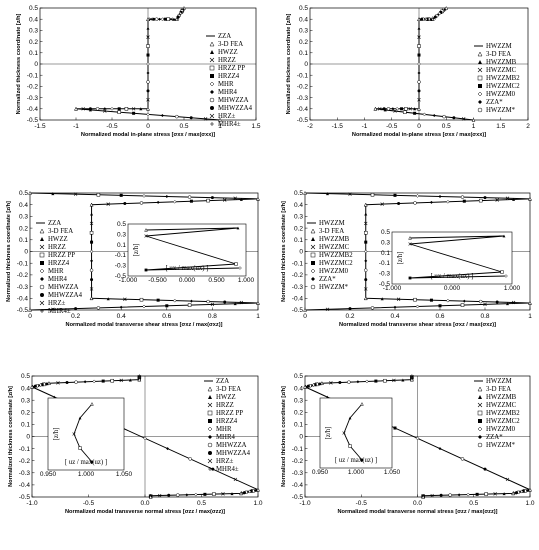 The width and height of the screenshot is (539, 550). I want to click on legend-entry: HRZZ, so click(57, 247).